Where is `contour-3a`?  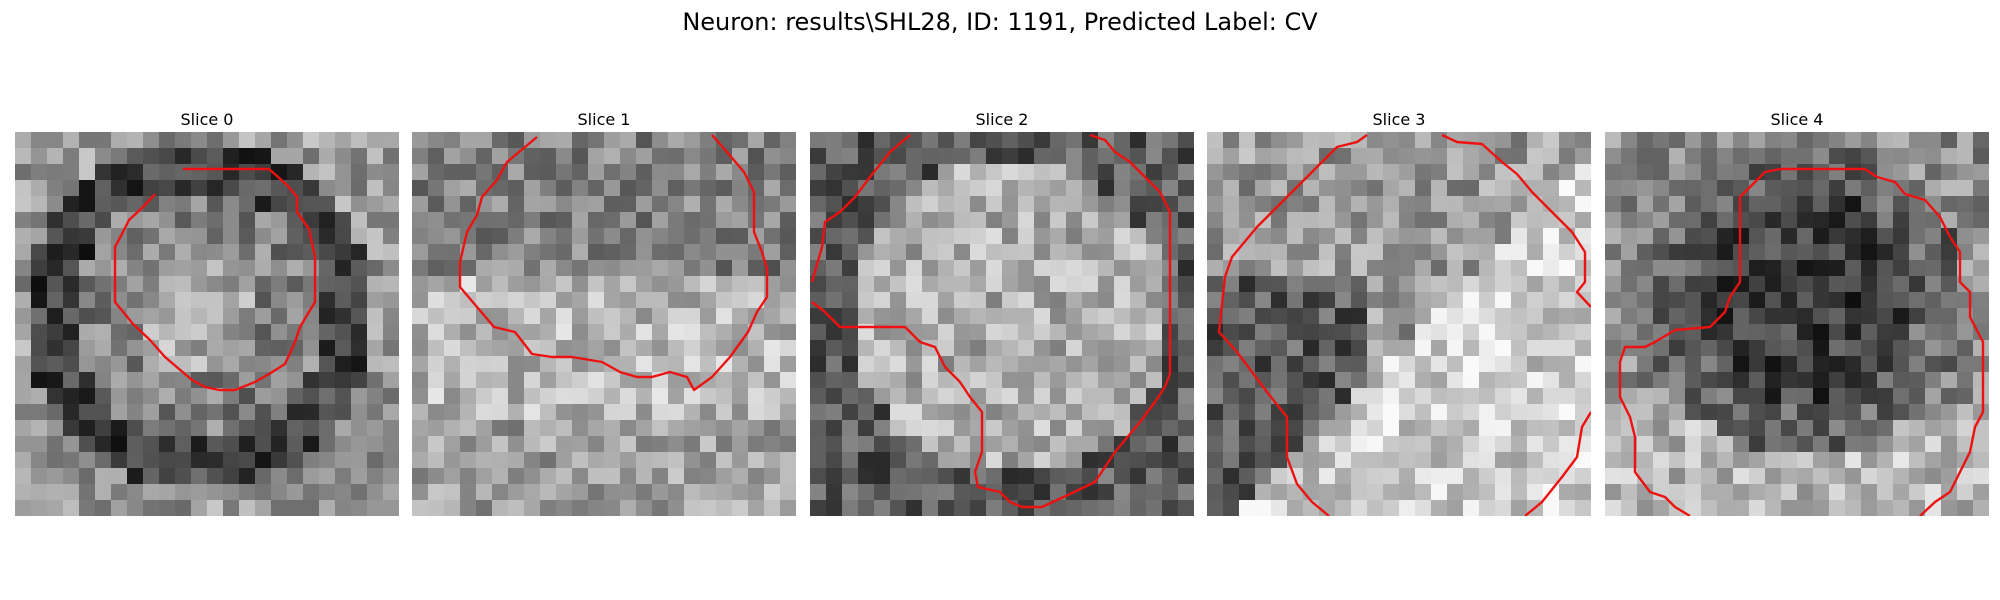
contour-3a is located at coordinates (1292, 325).